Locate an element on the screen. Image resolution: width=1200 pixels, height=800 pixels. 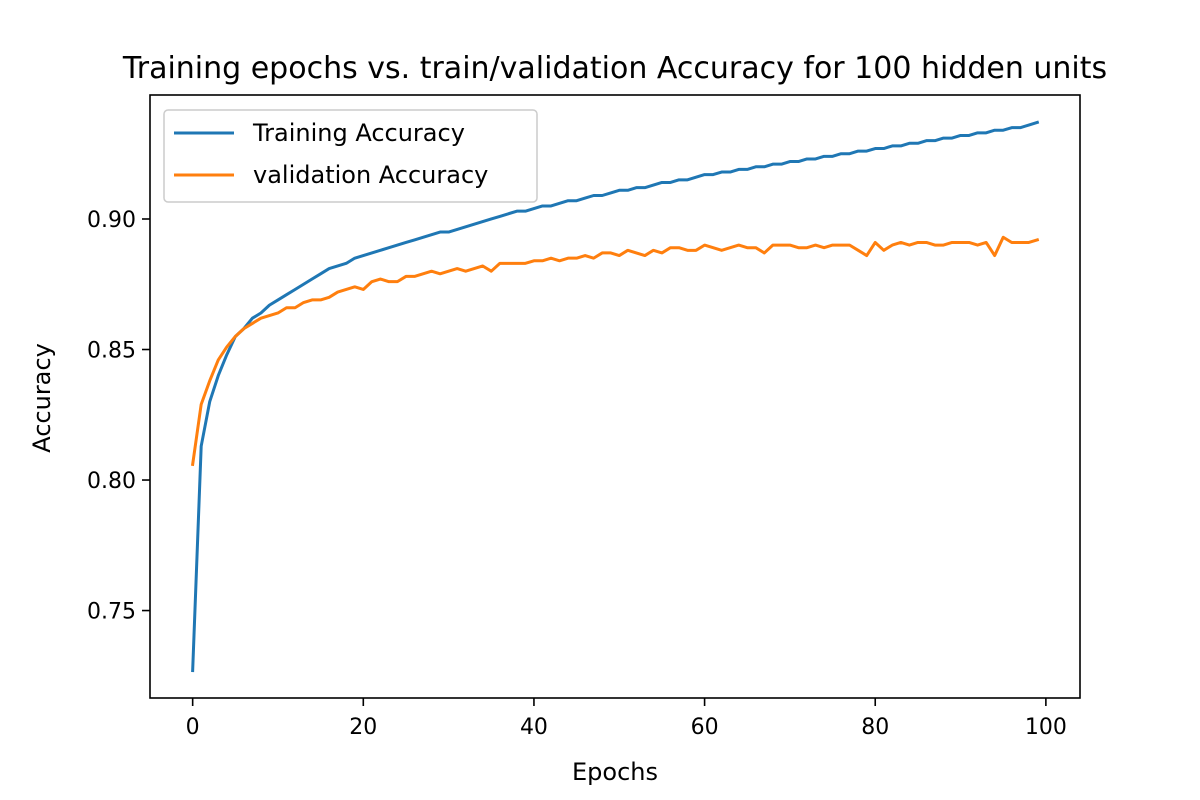
x-tick-label: 20 is located at coordinates (363, 727).